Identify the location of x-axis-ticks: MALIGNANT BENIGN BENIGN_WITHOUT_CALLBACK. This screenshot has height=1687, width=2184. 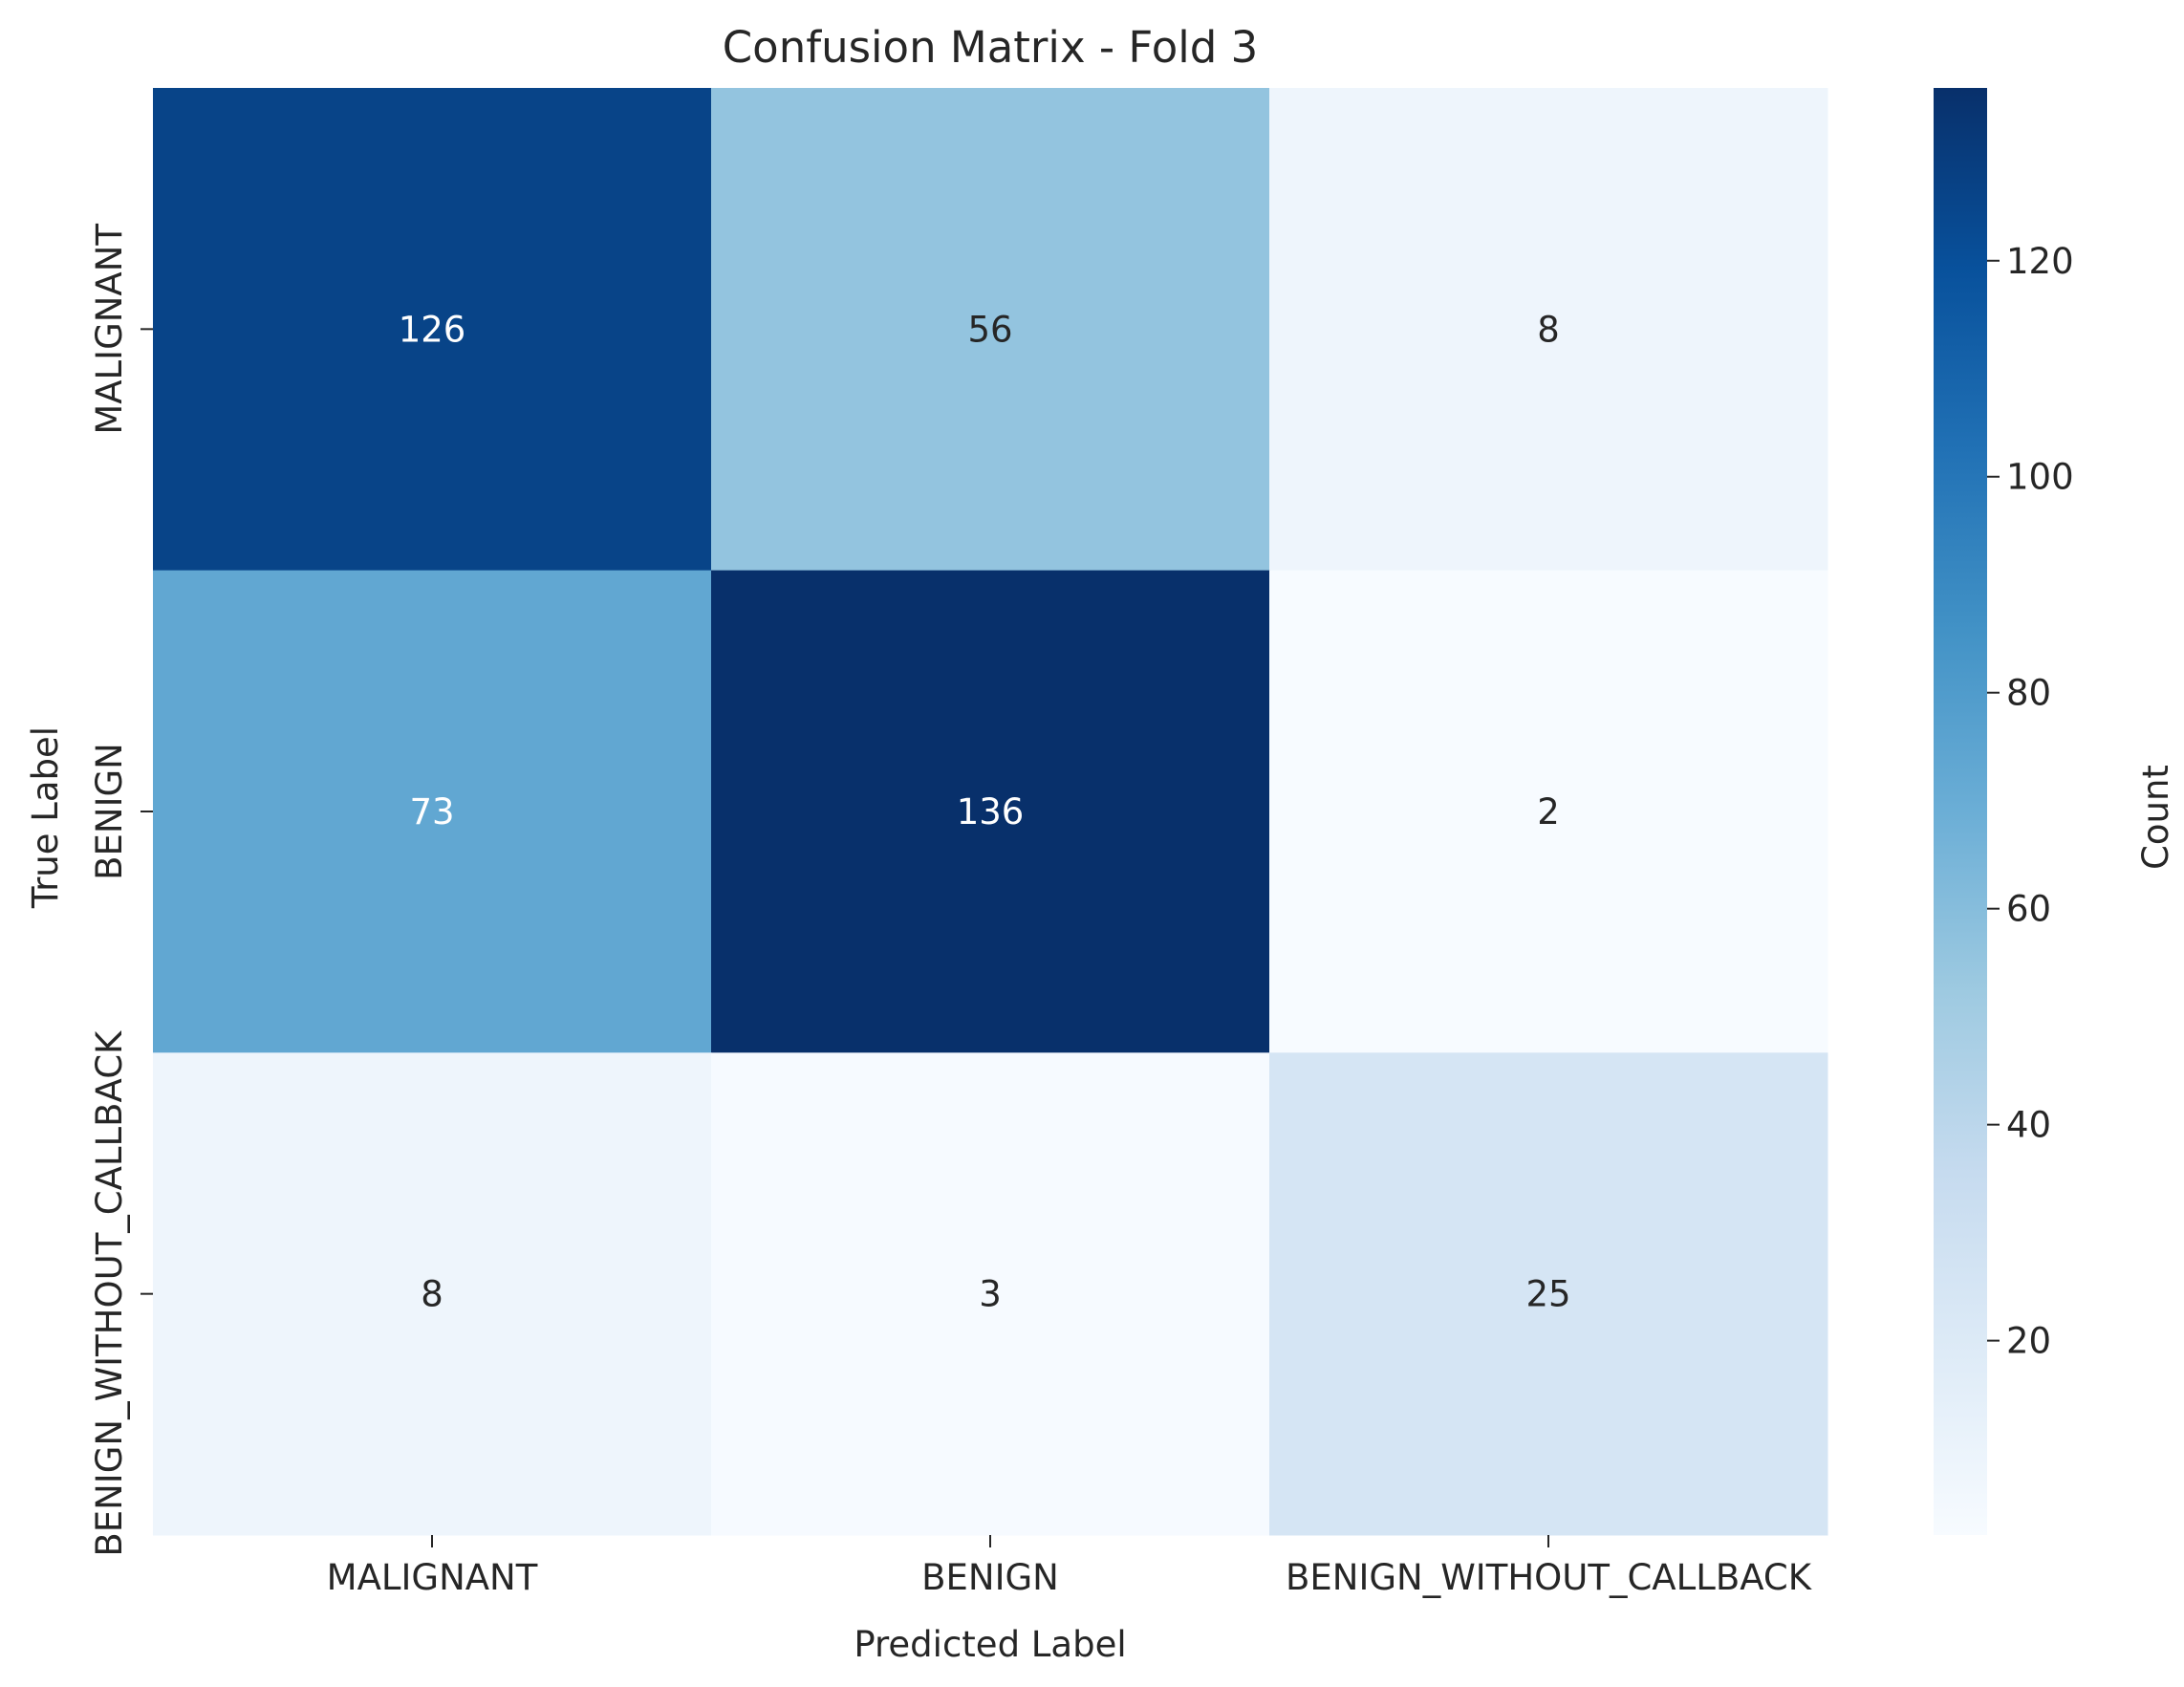
(1070, 1567).